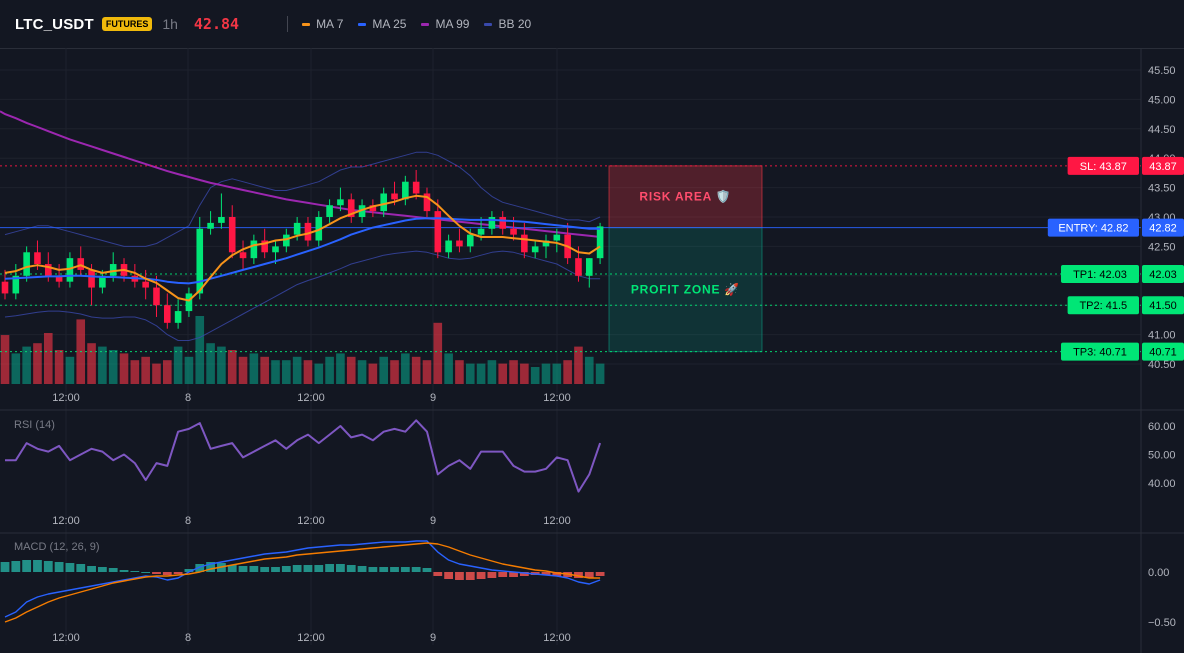  I want to click on bb-upper-line, so click(302, 199).